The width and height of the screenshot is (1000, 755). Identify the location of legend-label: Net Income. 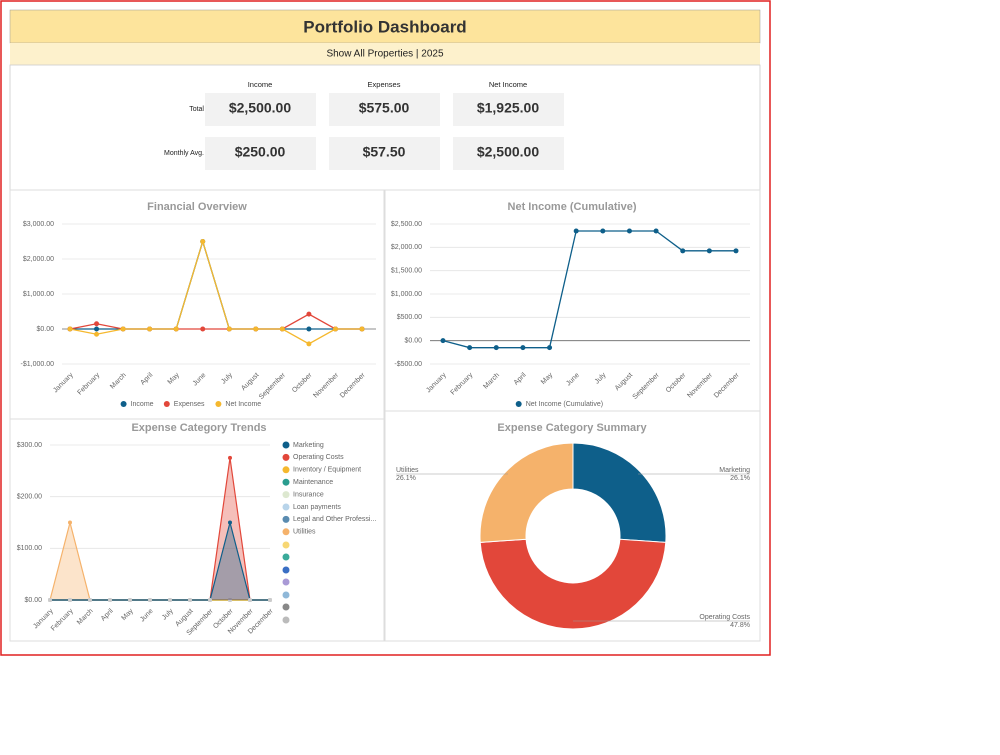
(243, 404).